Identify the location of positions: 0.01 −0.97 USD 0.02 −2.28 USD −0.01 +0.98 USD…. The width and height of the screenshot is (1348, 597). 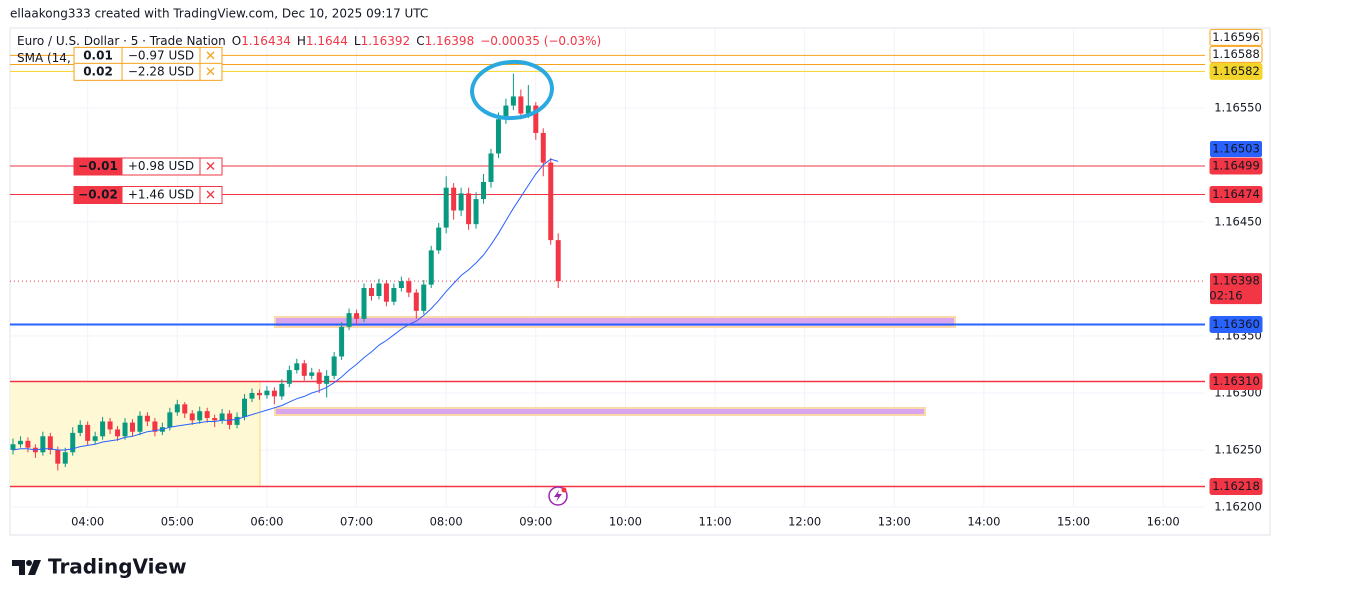
(148, 125).